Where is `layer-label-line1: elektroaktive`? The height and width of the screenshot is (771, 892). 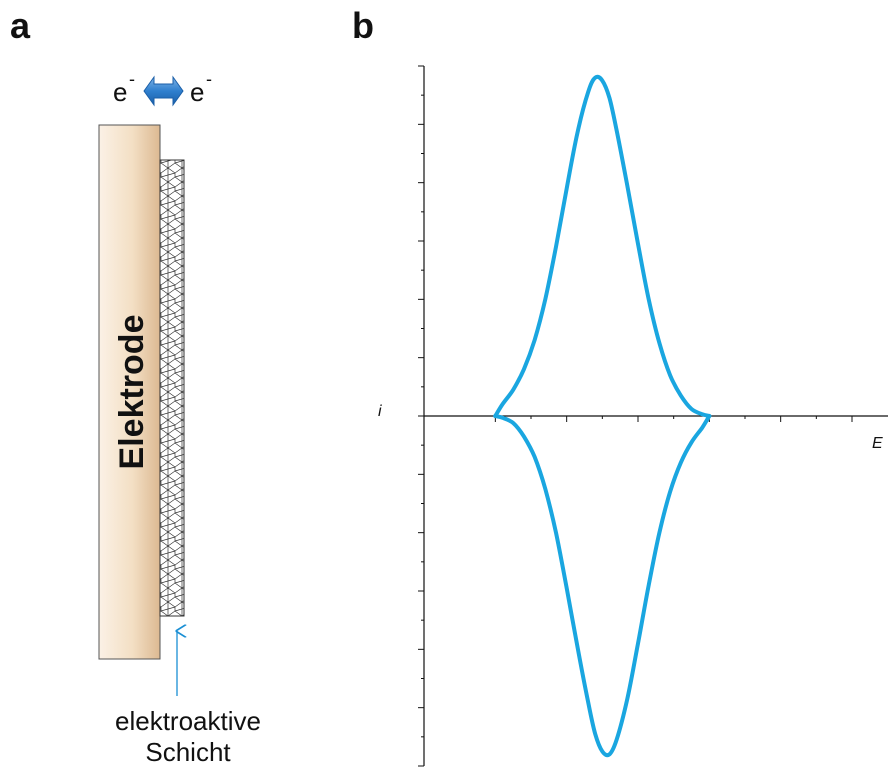
layer-label-line1: elektroaktive is located at coordinates (188, 721).